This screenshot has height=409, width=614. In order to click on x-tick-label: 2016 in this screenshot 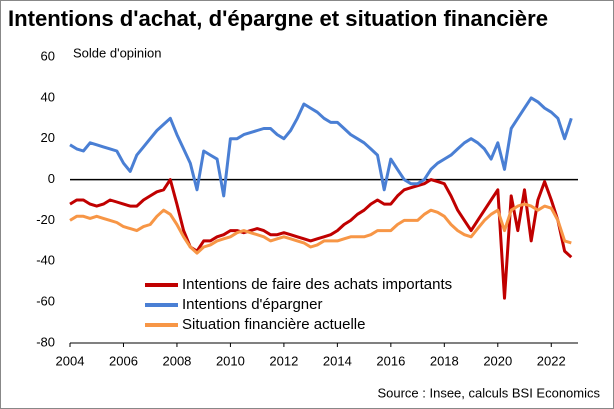, I will do `click(390, 360)`.